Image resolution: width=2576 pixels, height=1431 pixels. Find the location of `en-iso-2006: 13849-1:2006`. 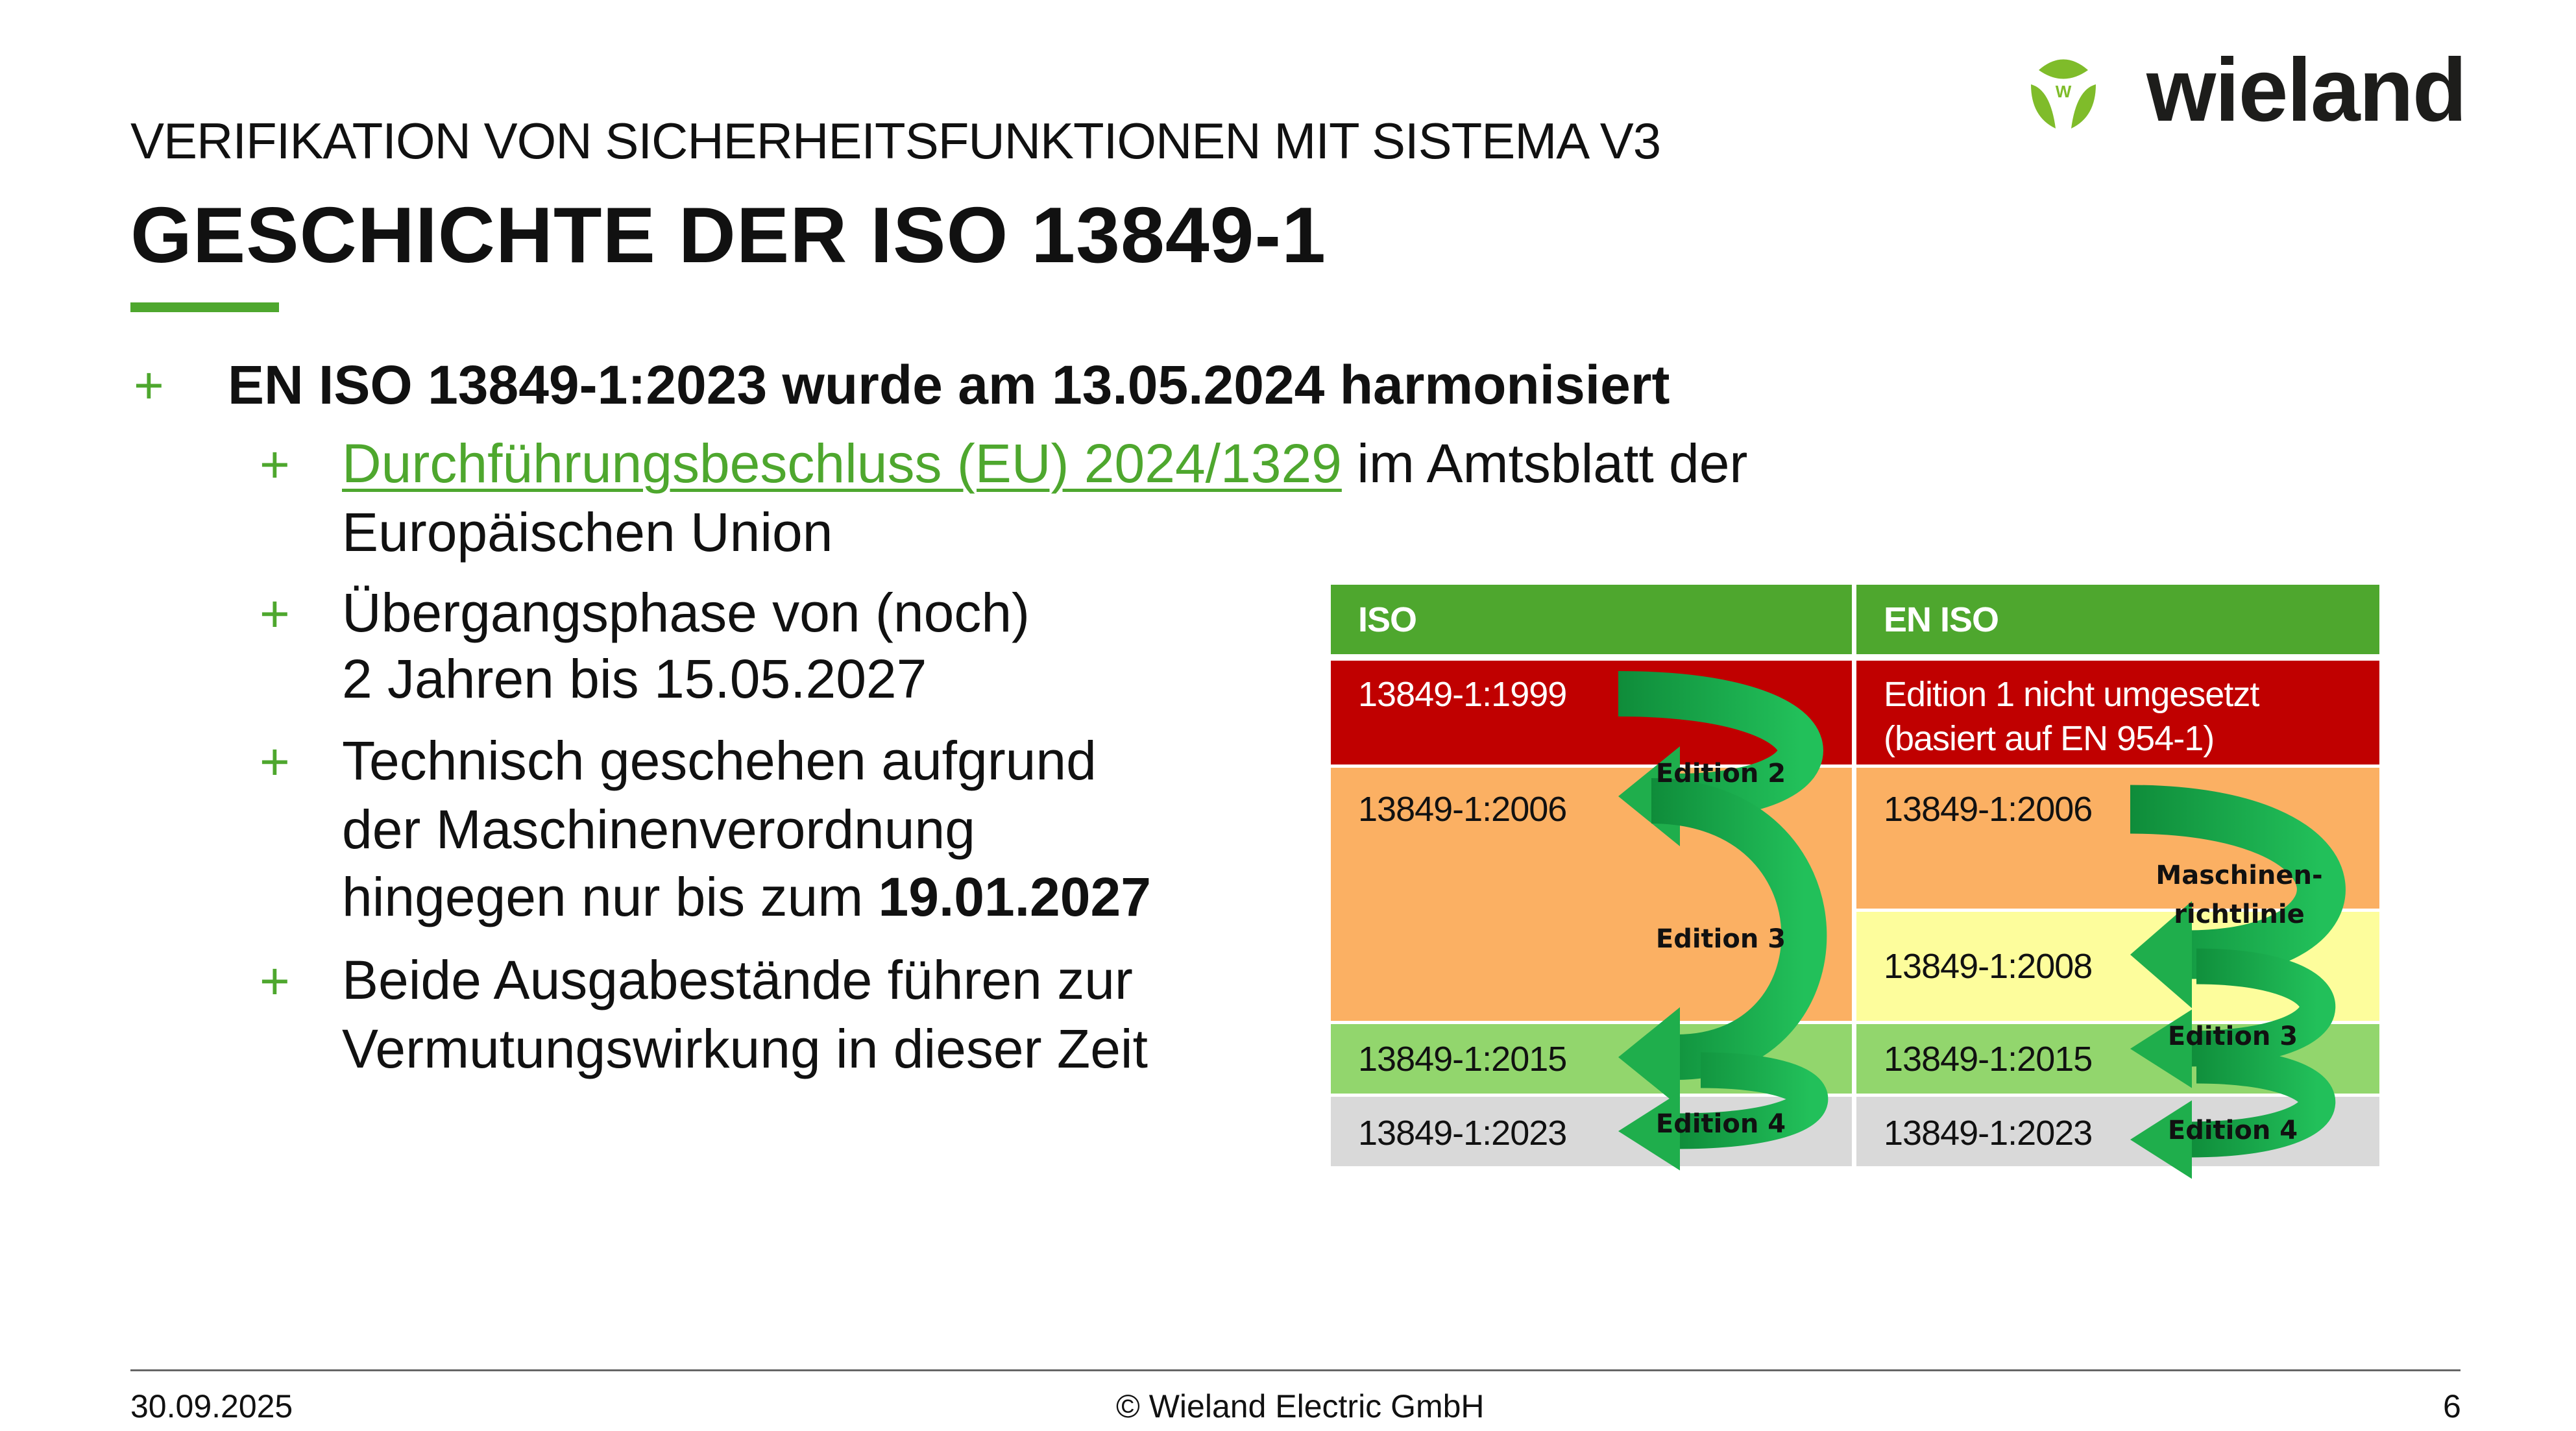

en-iso-2006: 13849-1:2006 is located at coordinates (2117, 839).